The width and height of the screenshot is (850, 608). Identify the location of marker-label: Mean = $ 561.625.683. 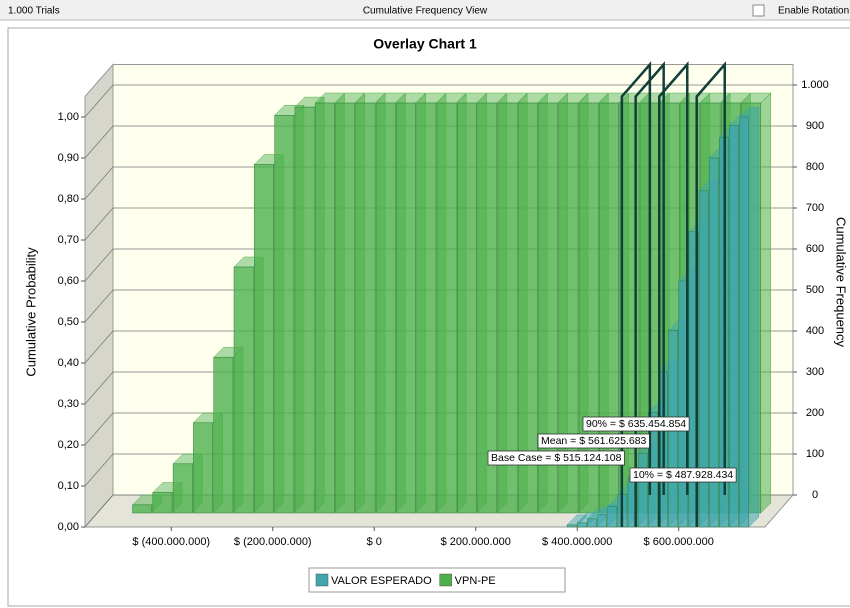
(594, 441).